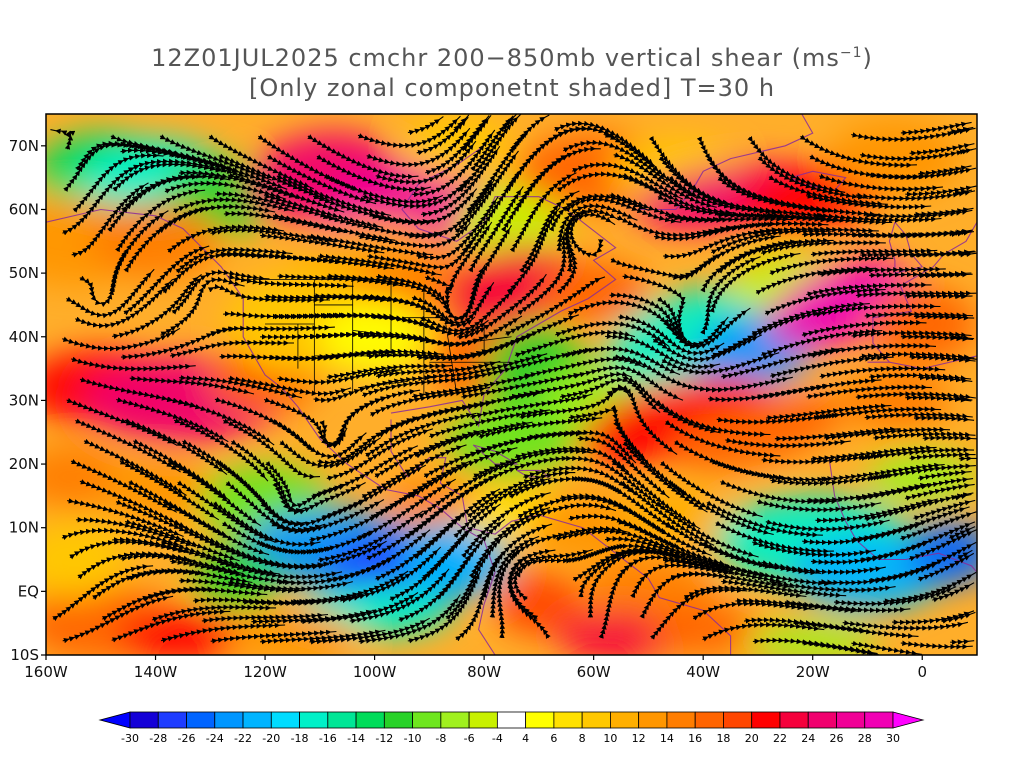 This screenshot has height=768, width=1024. I want to click on lon-label: 20W, so click(813, 672).